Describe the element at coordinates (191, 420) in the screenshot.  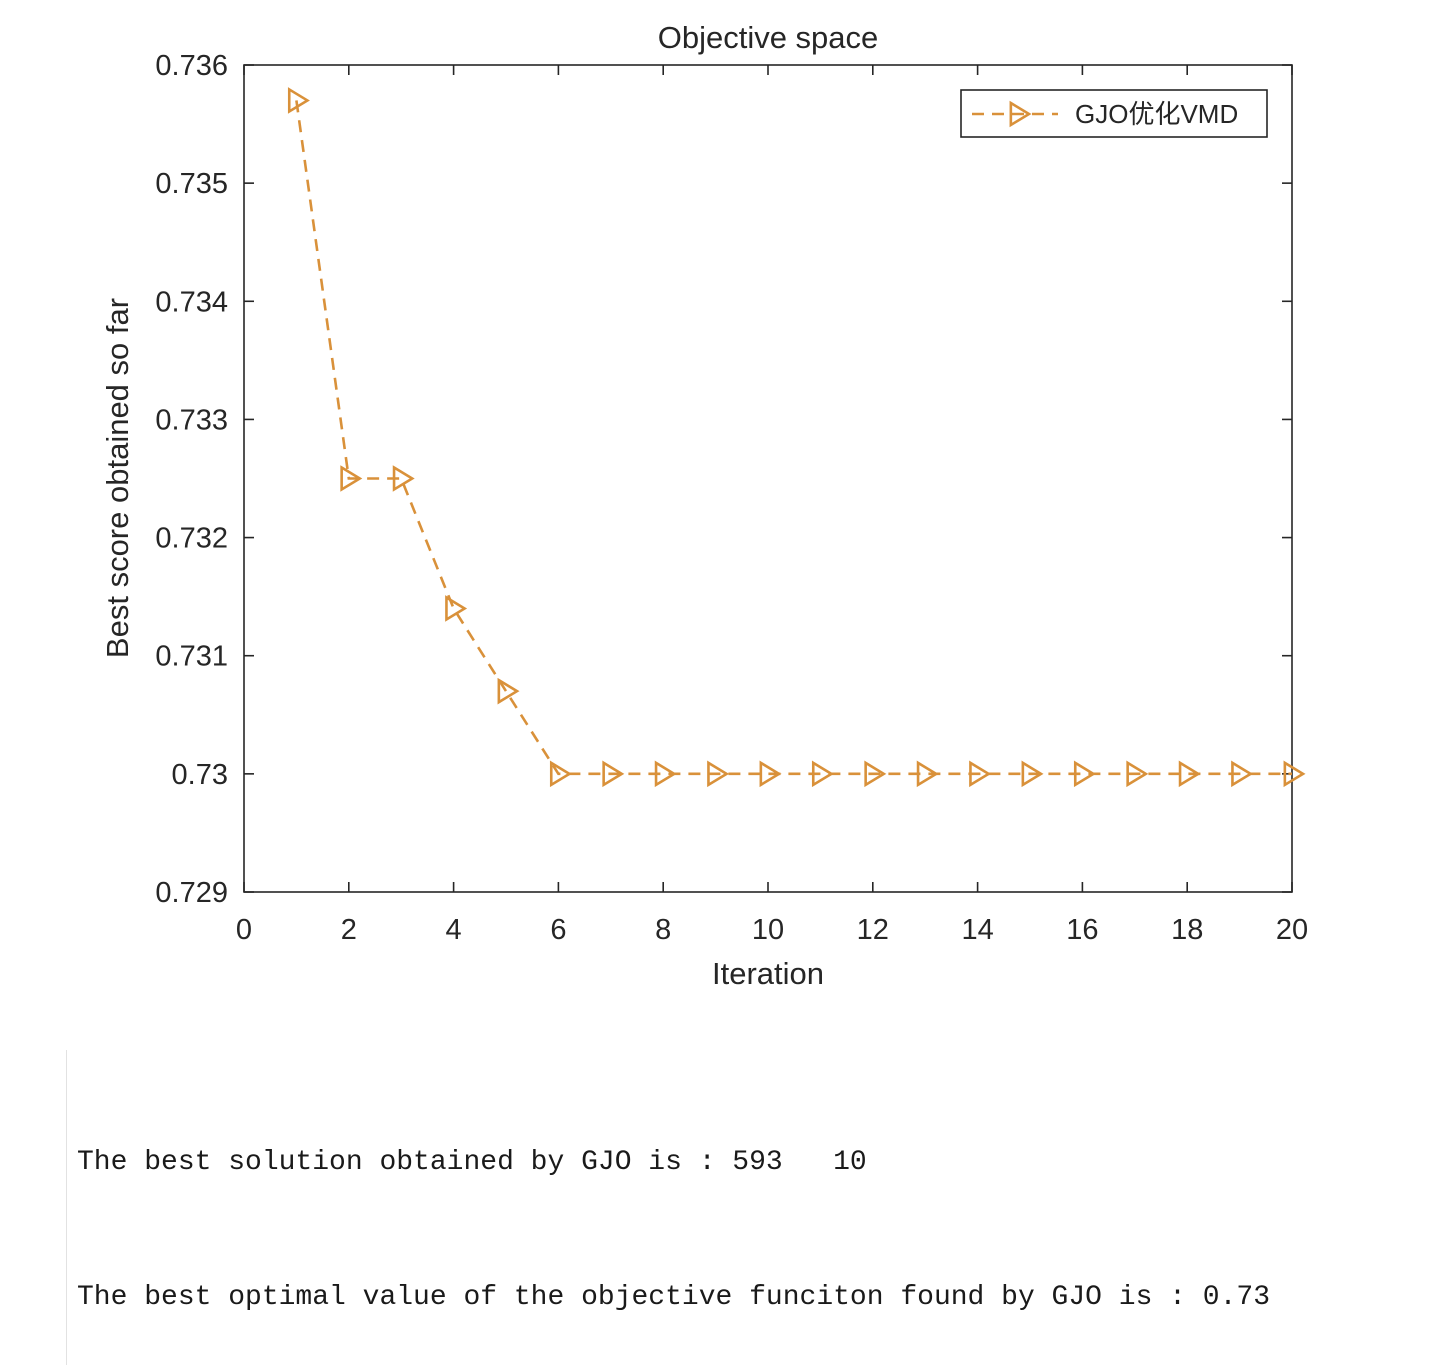
I see `y-tick-label: 0.733` at that location.